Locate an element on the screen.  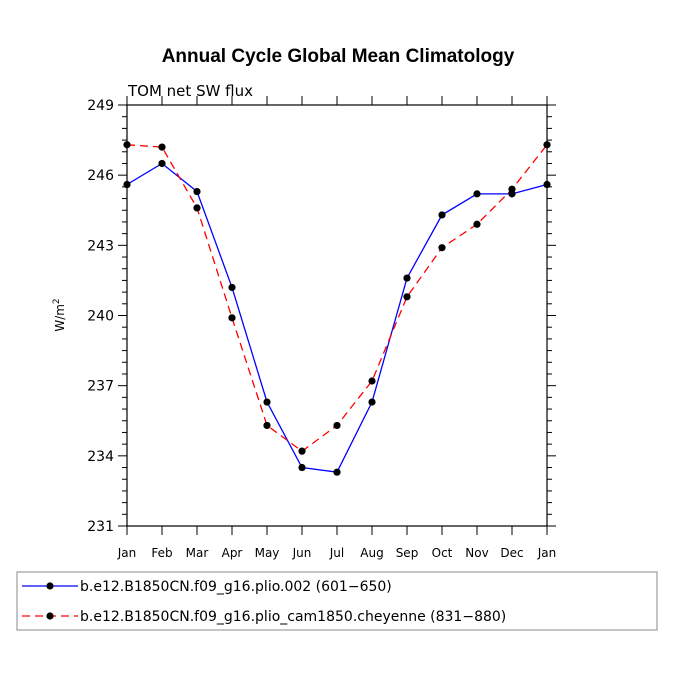
x-tick-label: Nov is located at coordinates (476, 553).